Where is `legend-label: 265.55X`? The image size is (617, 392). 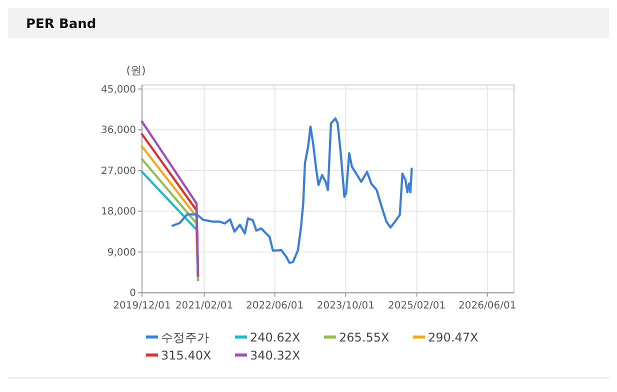
legend-label: 265.55X is located at coordinates (364, 337).